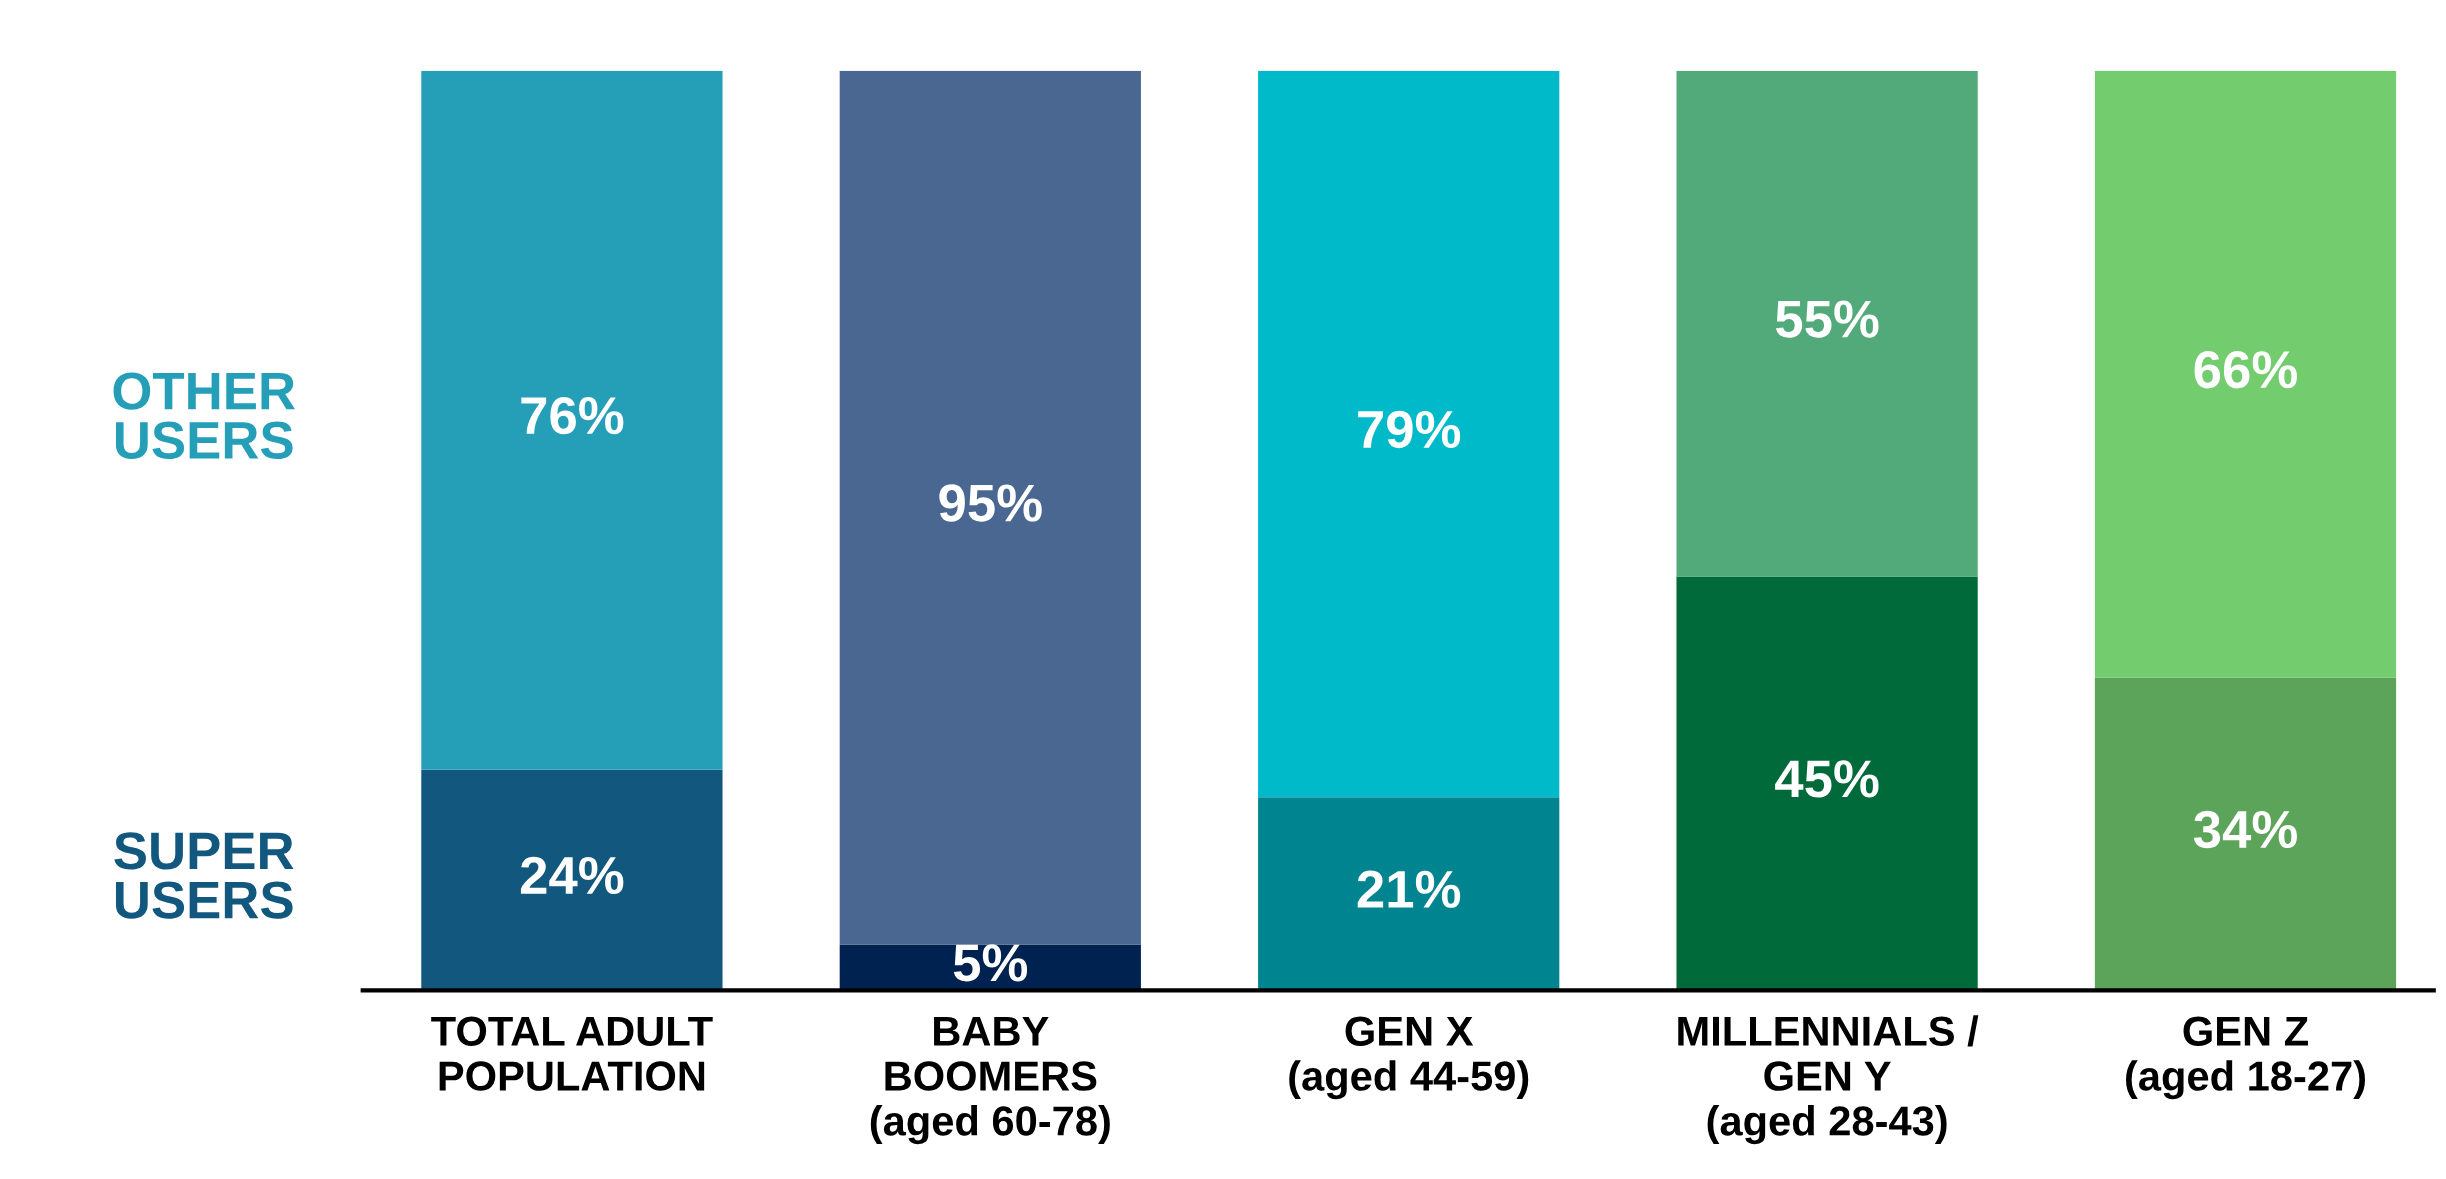  Describe the element at coordinates (572, 1053) in the screenshot. I see `x-tick-label: TOTAL ADULT POPULATION` at that location.